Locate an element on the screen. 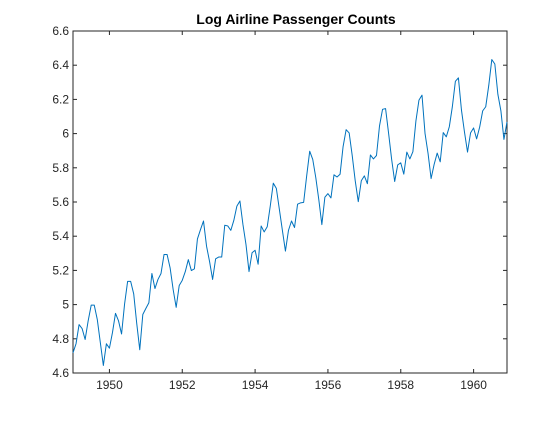 The height and width of the screenshot is (425, 560). x-tick-label: 1952 is located at coordinates (182, 385).